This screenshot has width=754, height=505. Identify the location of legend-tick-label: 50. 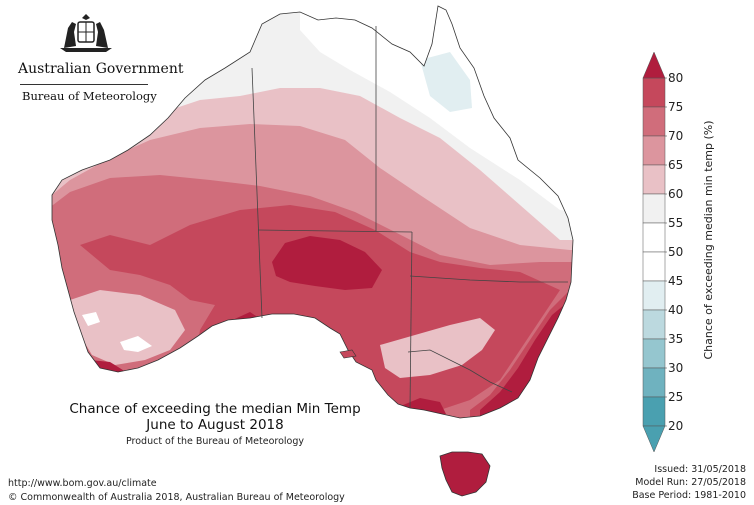
(675, 252).